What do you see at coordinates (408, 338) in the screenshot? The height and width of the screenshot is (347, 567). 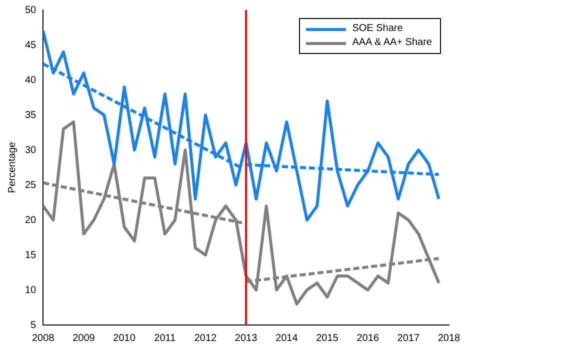 I see `x-tick-label: 2017` at bounding box center [408, 338].